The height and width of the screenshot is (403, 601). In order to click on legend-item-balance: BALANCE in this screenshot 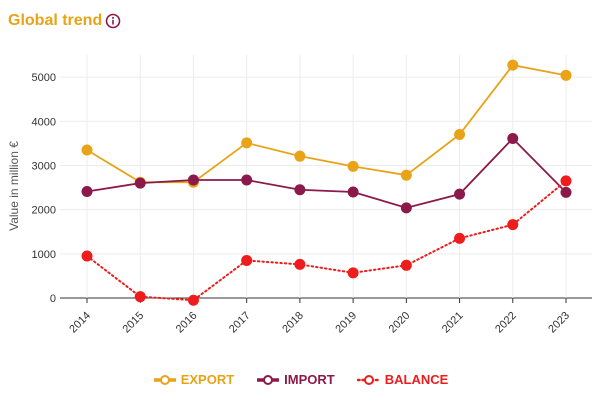, I will do `click(402, 379)`.